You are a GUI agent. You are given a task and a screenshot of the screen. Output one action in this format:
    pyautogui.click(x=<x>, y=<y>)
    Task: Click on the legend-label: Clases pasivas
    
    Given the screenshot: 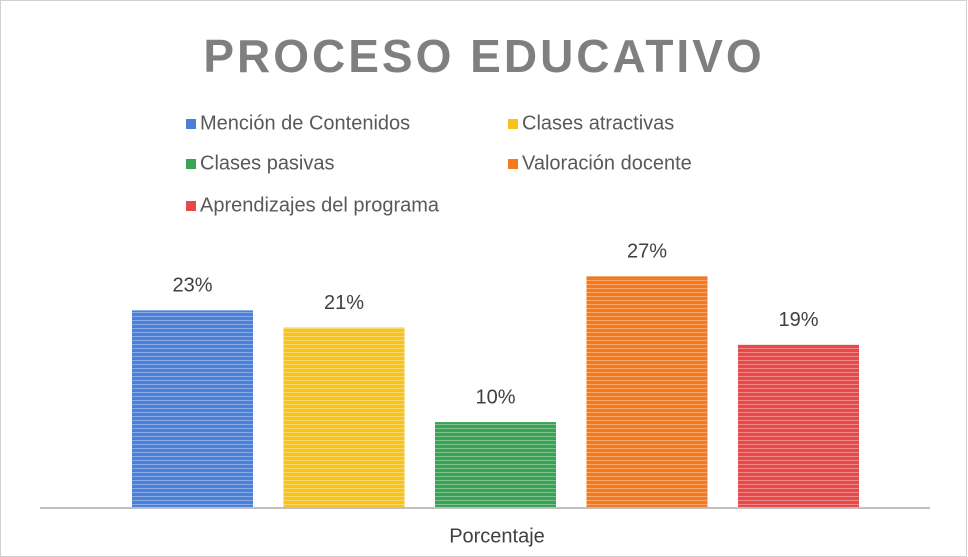 What is the action you would take?
    pyautogui.click(x=267, y=163)
    